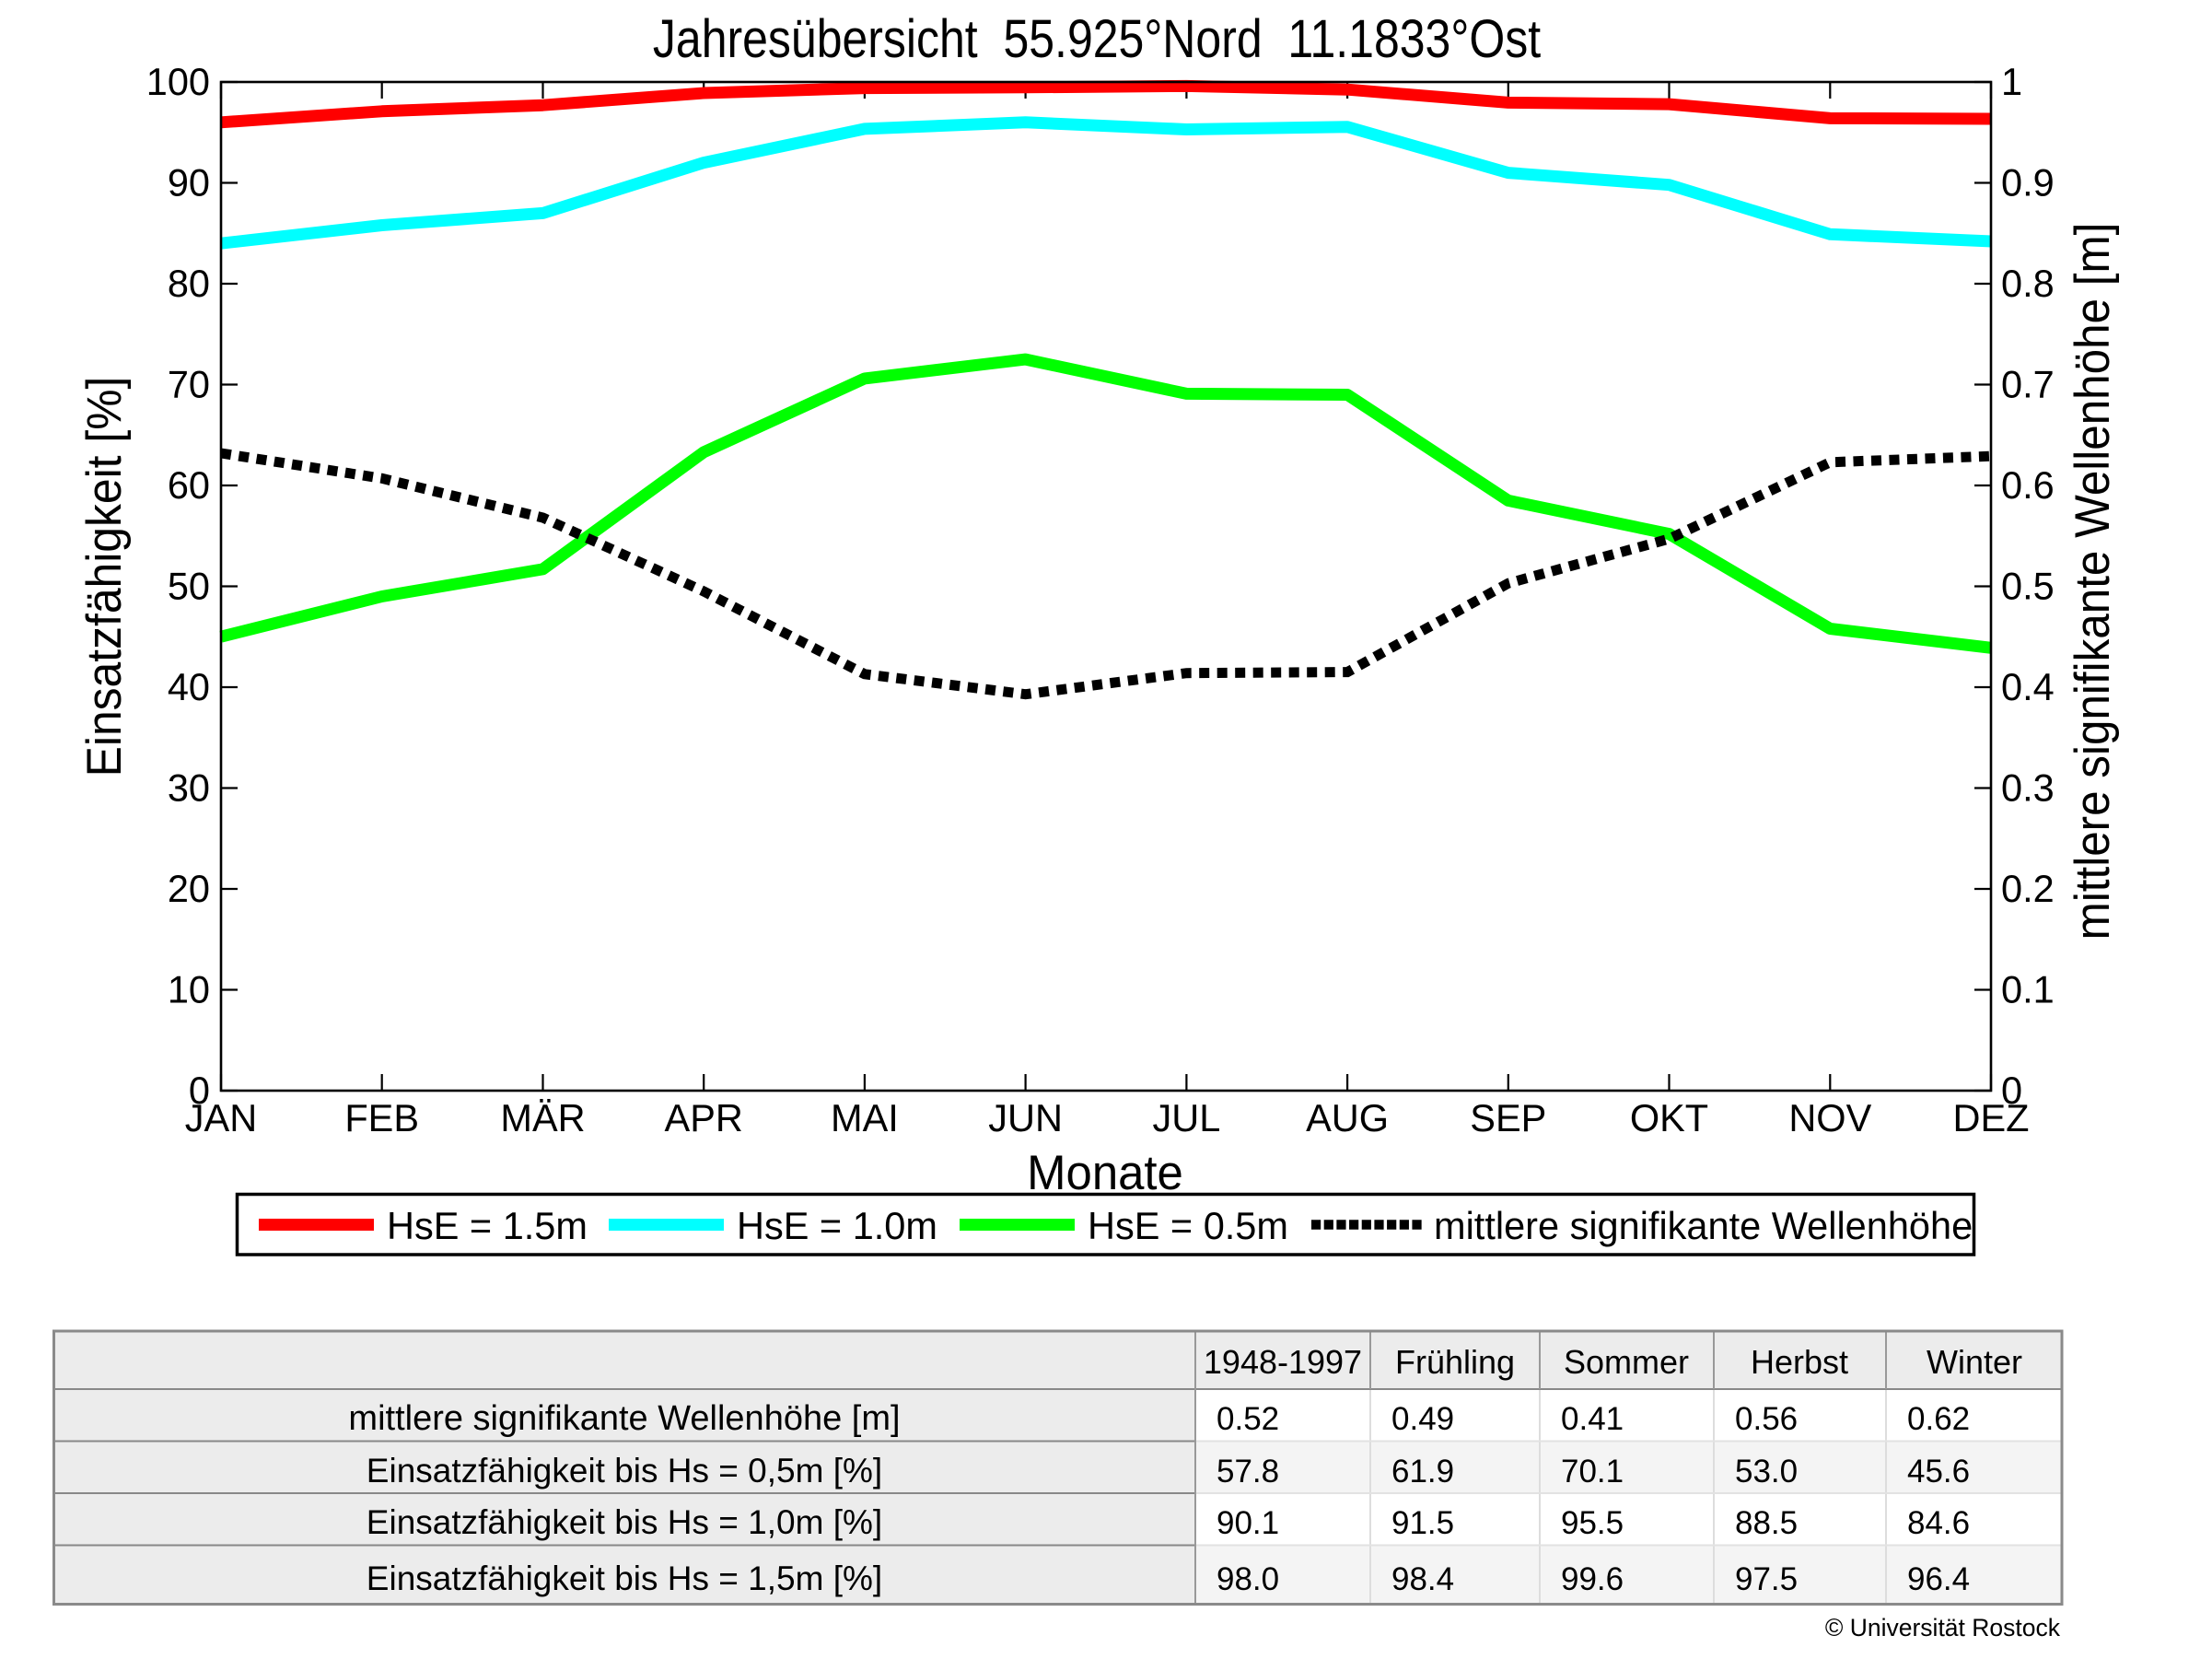  What do you see at coordinates (189, 485) in the screenshot?
I see `svg-text: 60` at bounding box center [189, 485].